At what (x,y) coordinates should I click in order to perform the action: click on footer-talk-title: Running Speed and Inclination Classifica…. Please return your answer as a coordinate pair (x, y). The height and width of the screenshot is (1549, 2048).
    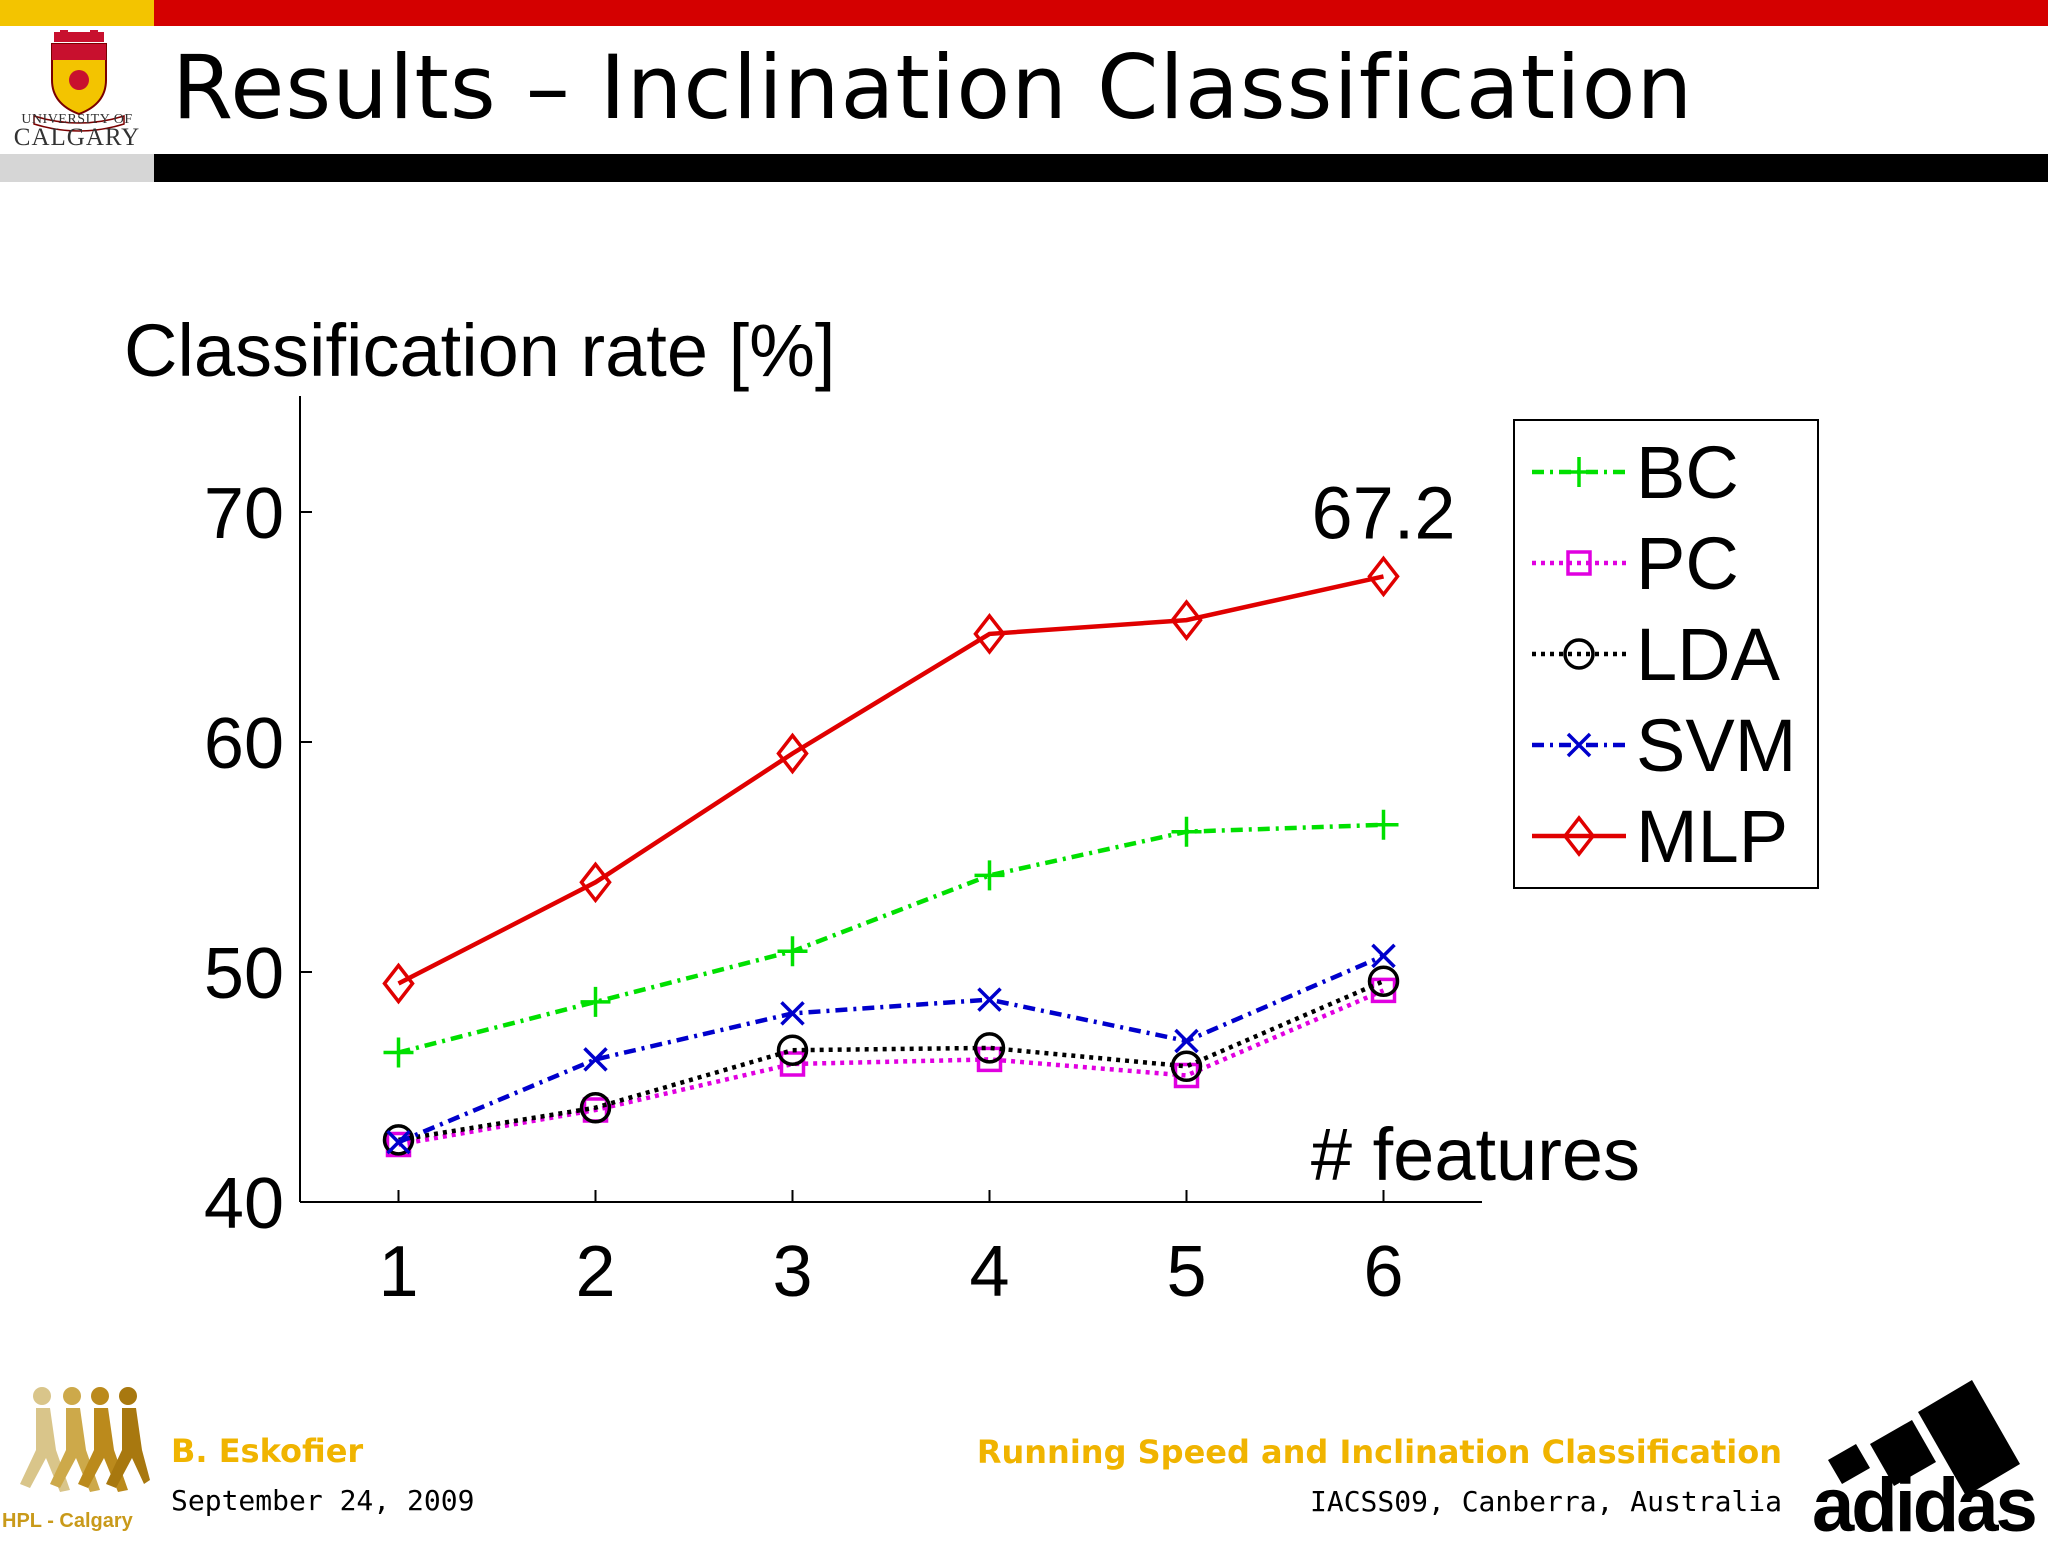
    Looking at the image, I should click on (1379, 1452).